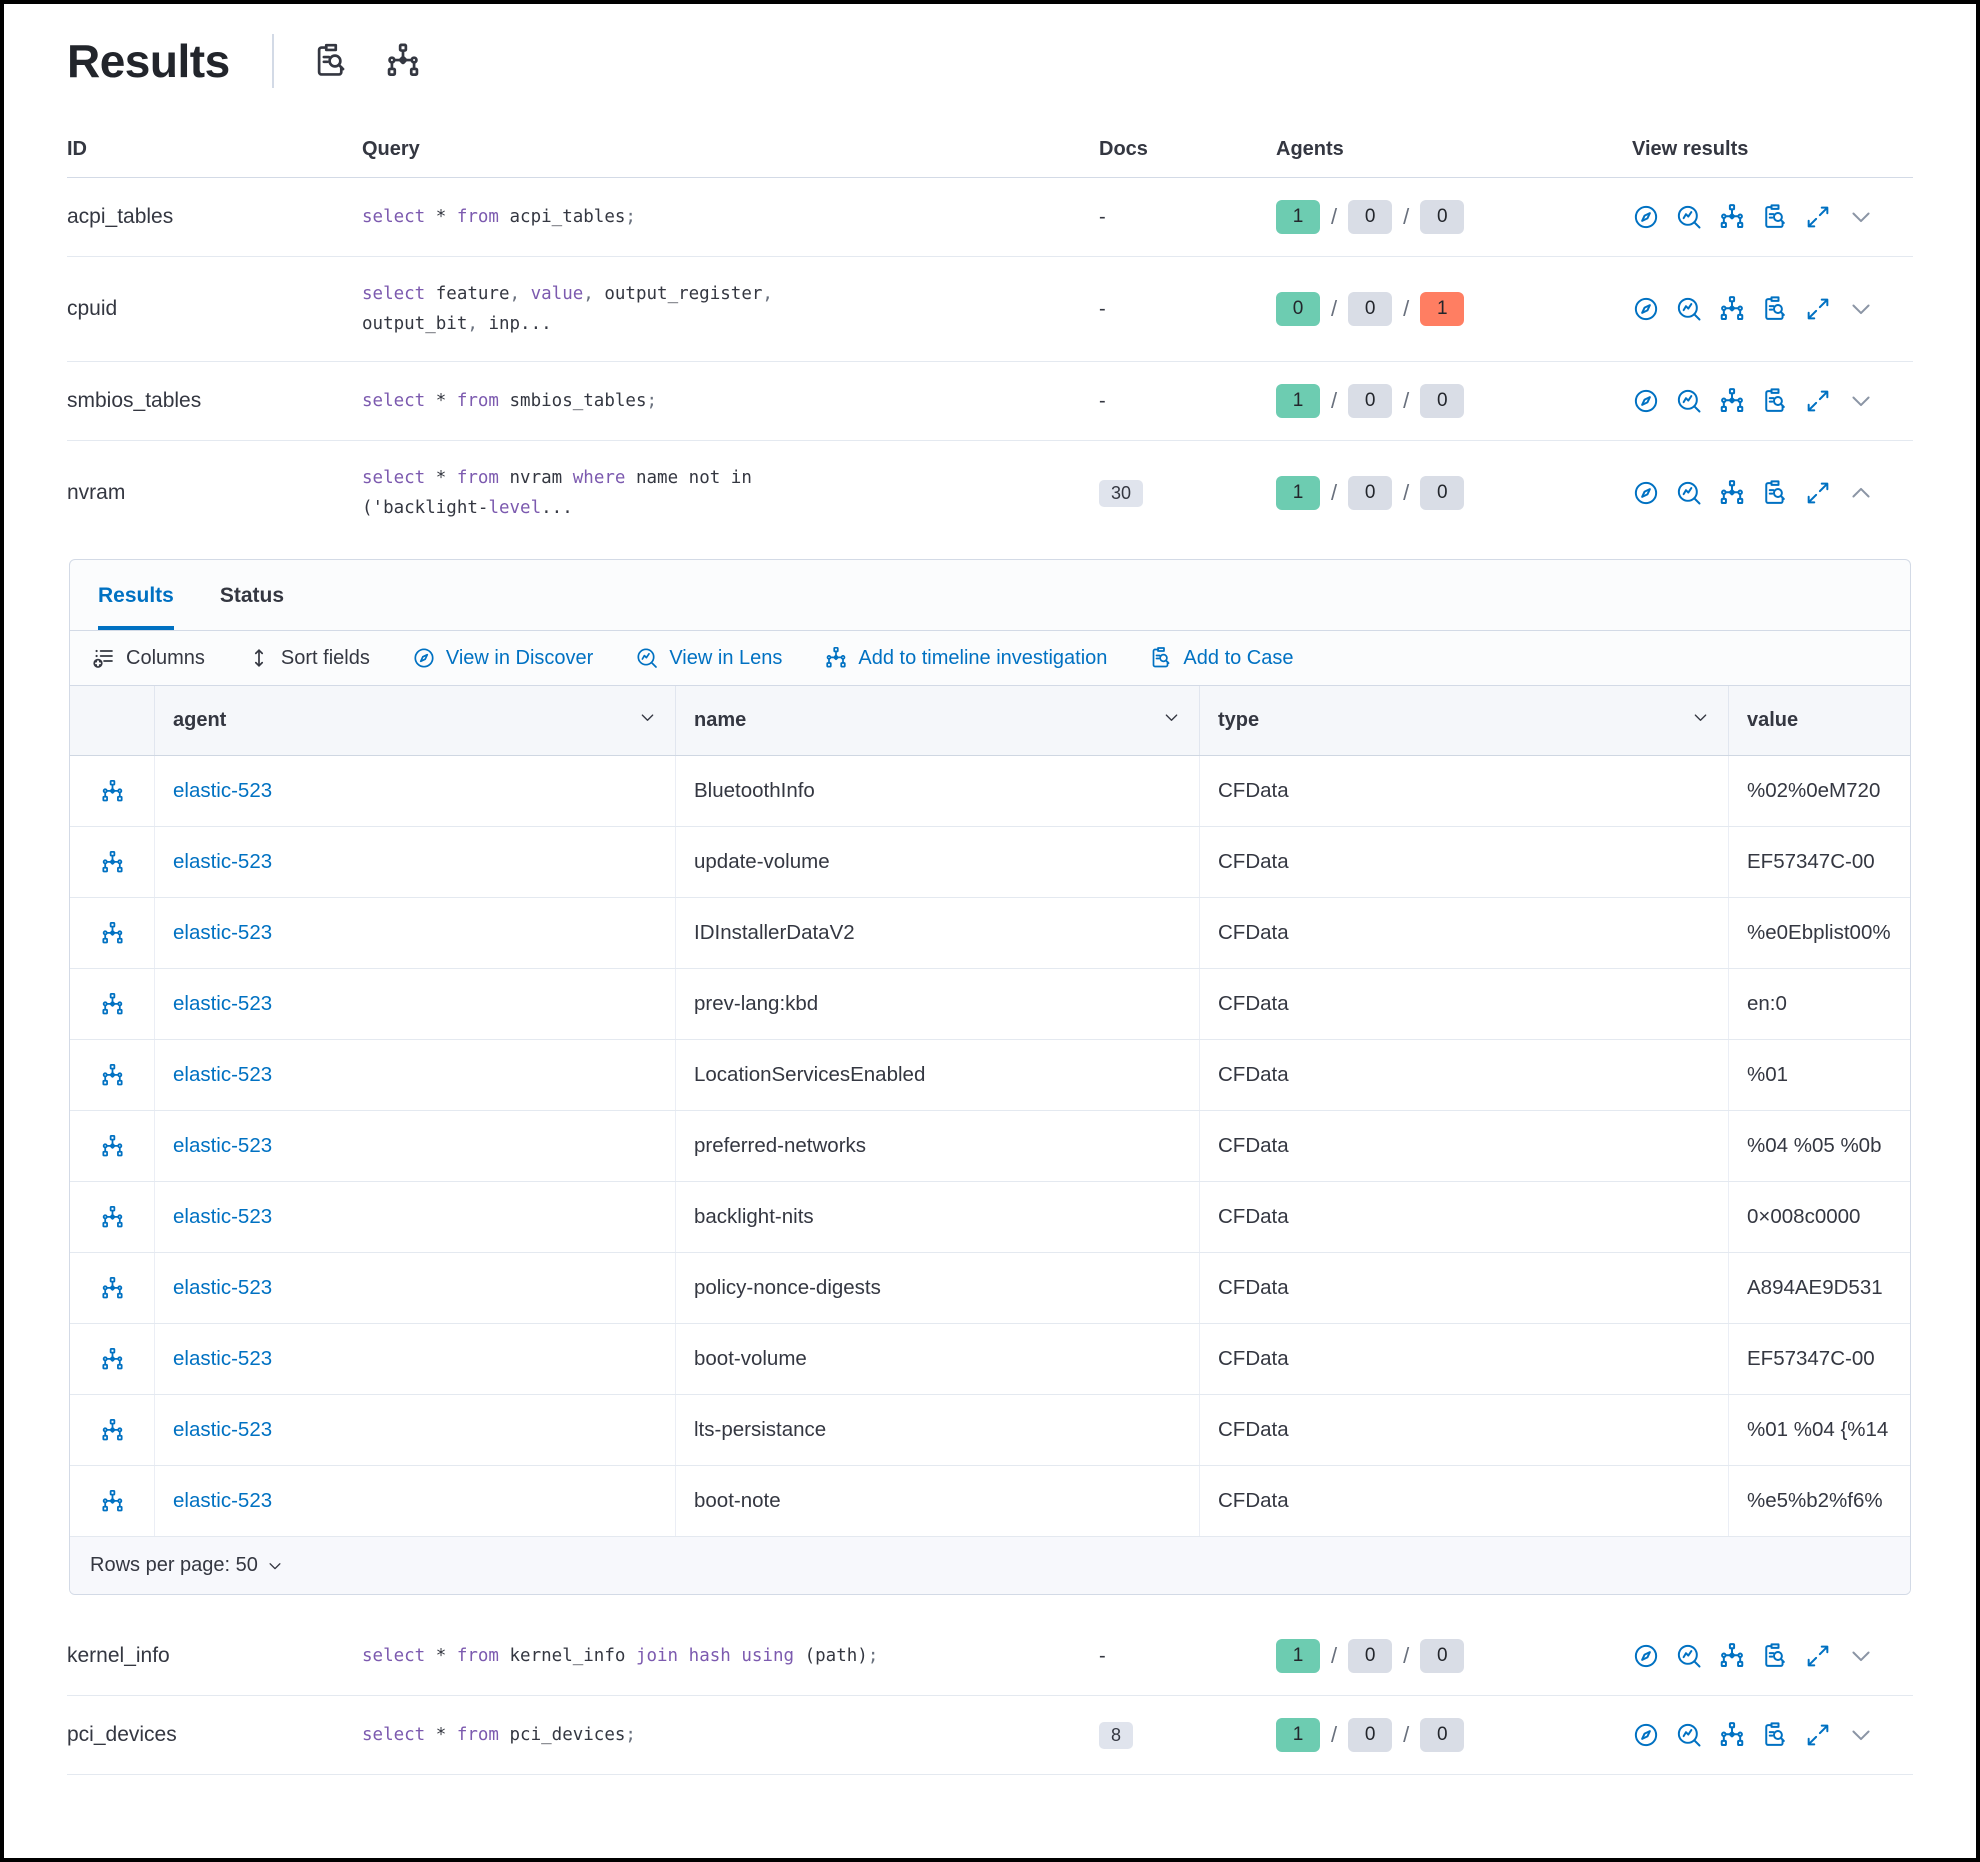 The height and width of the screenshot is (1862, 1980). I want to click on value-cell: %e5%b2%f6%, so click(1819, 1501).